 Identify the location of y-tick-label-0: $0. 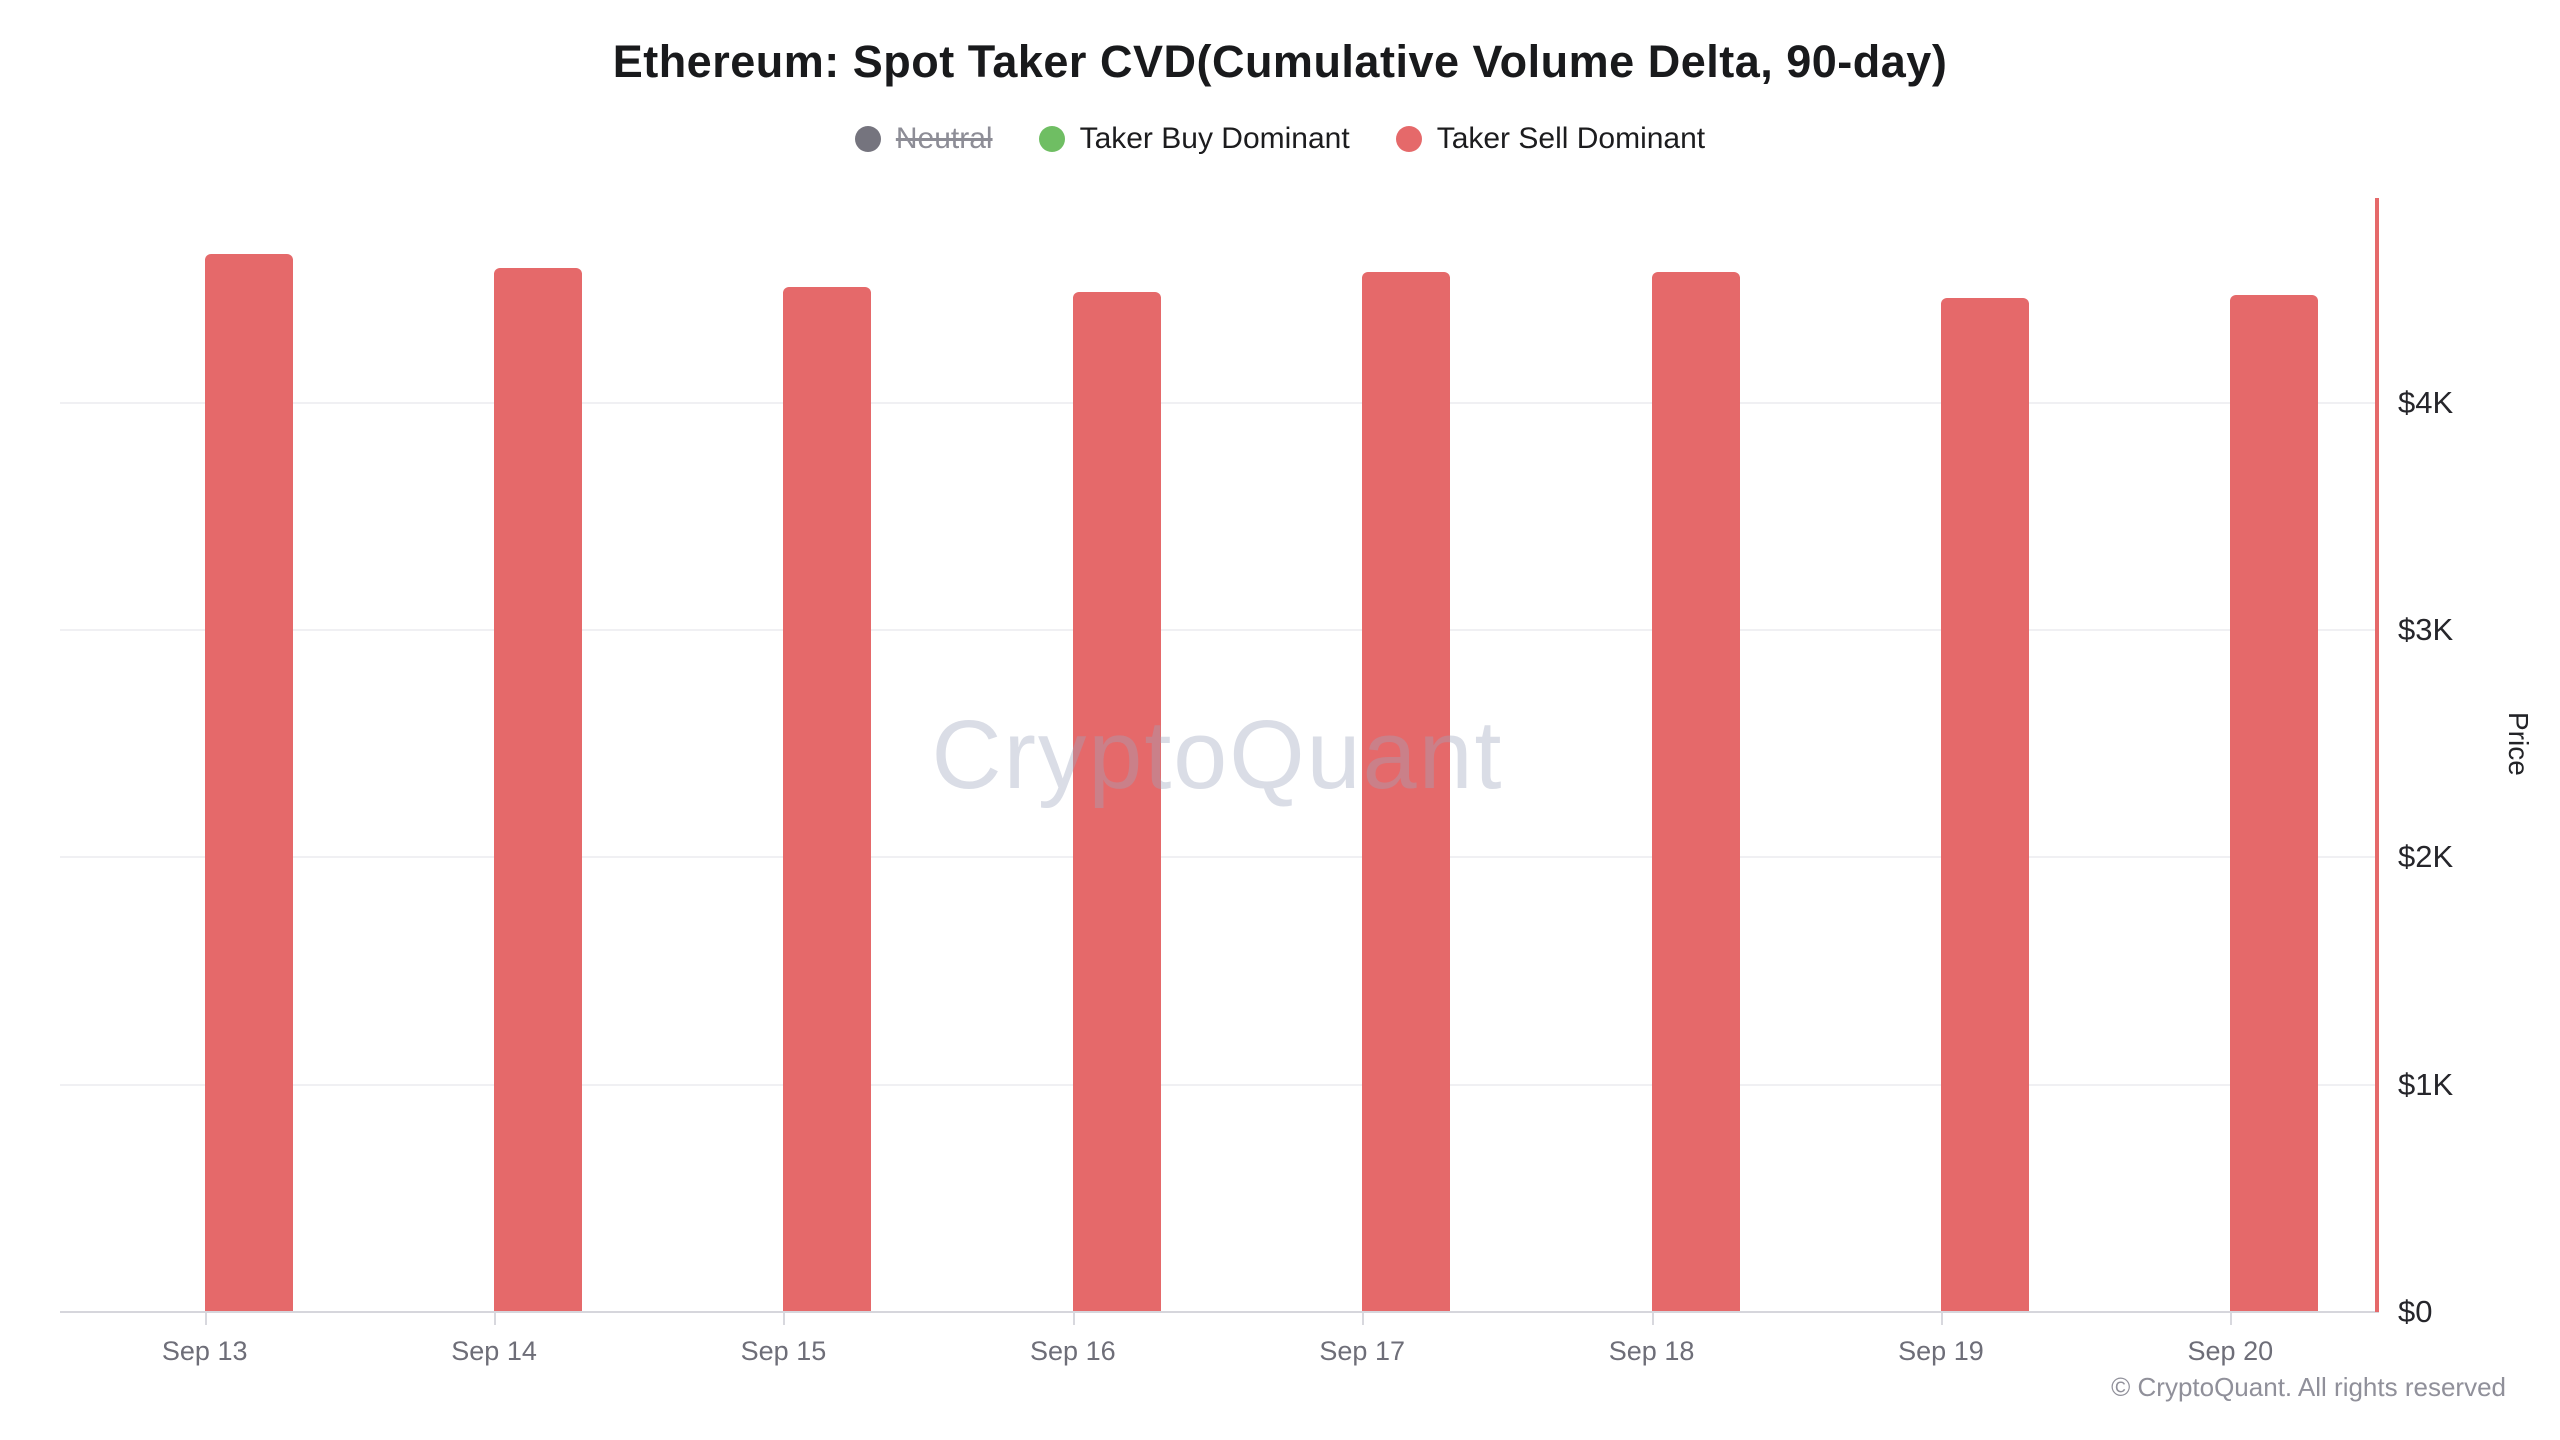
(2415, 1311).